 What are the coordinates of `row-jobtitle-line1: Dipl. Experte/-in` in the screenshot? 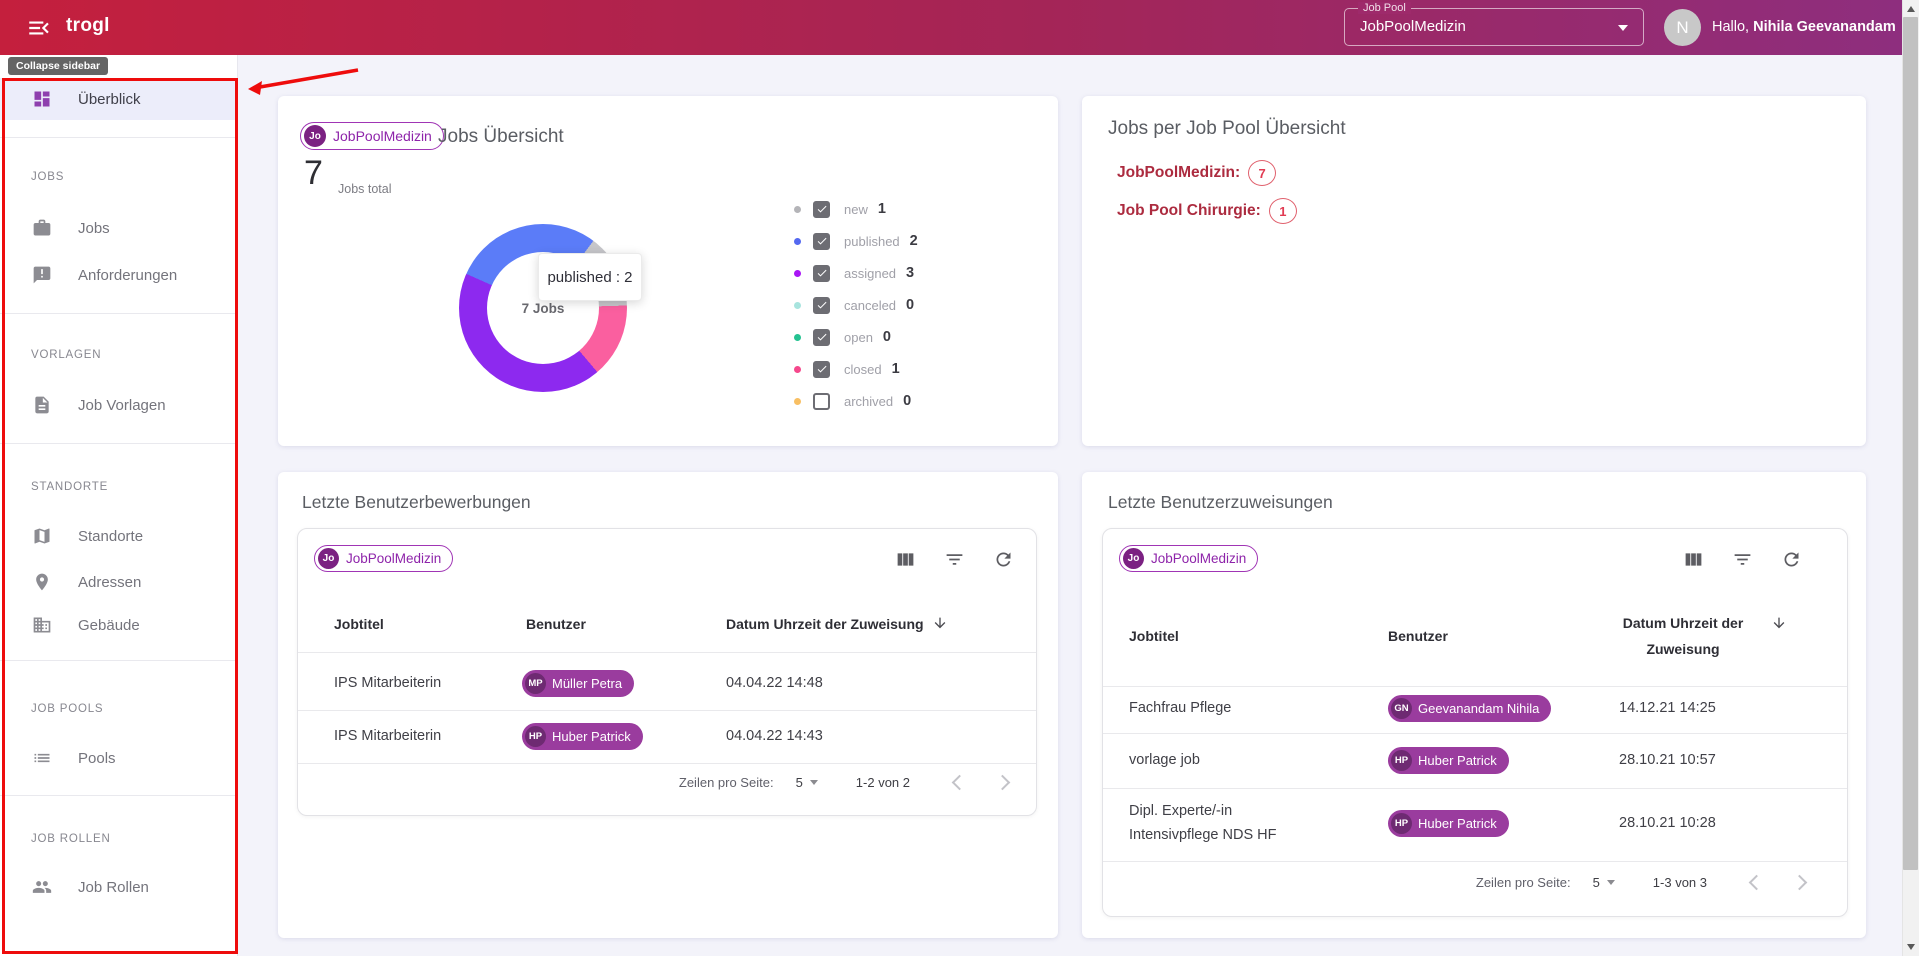 It's located at (1181, 811).